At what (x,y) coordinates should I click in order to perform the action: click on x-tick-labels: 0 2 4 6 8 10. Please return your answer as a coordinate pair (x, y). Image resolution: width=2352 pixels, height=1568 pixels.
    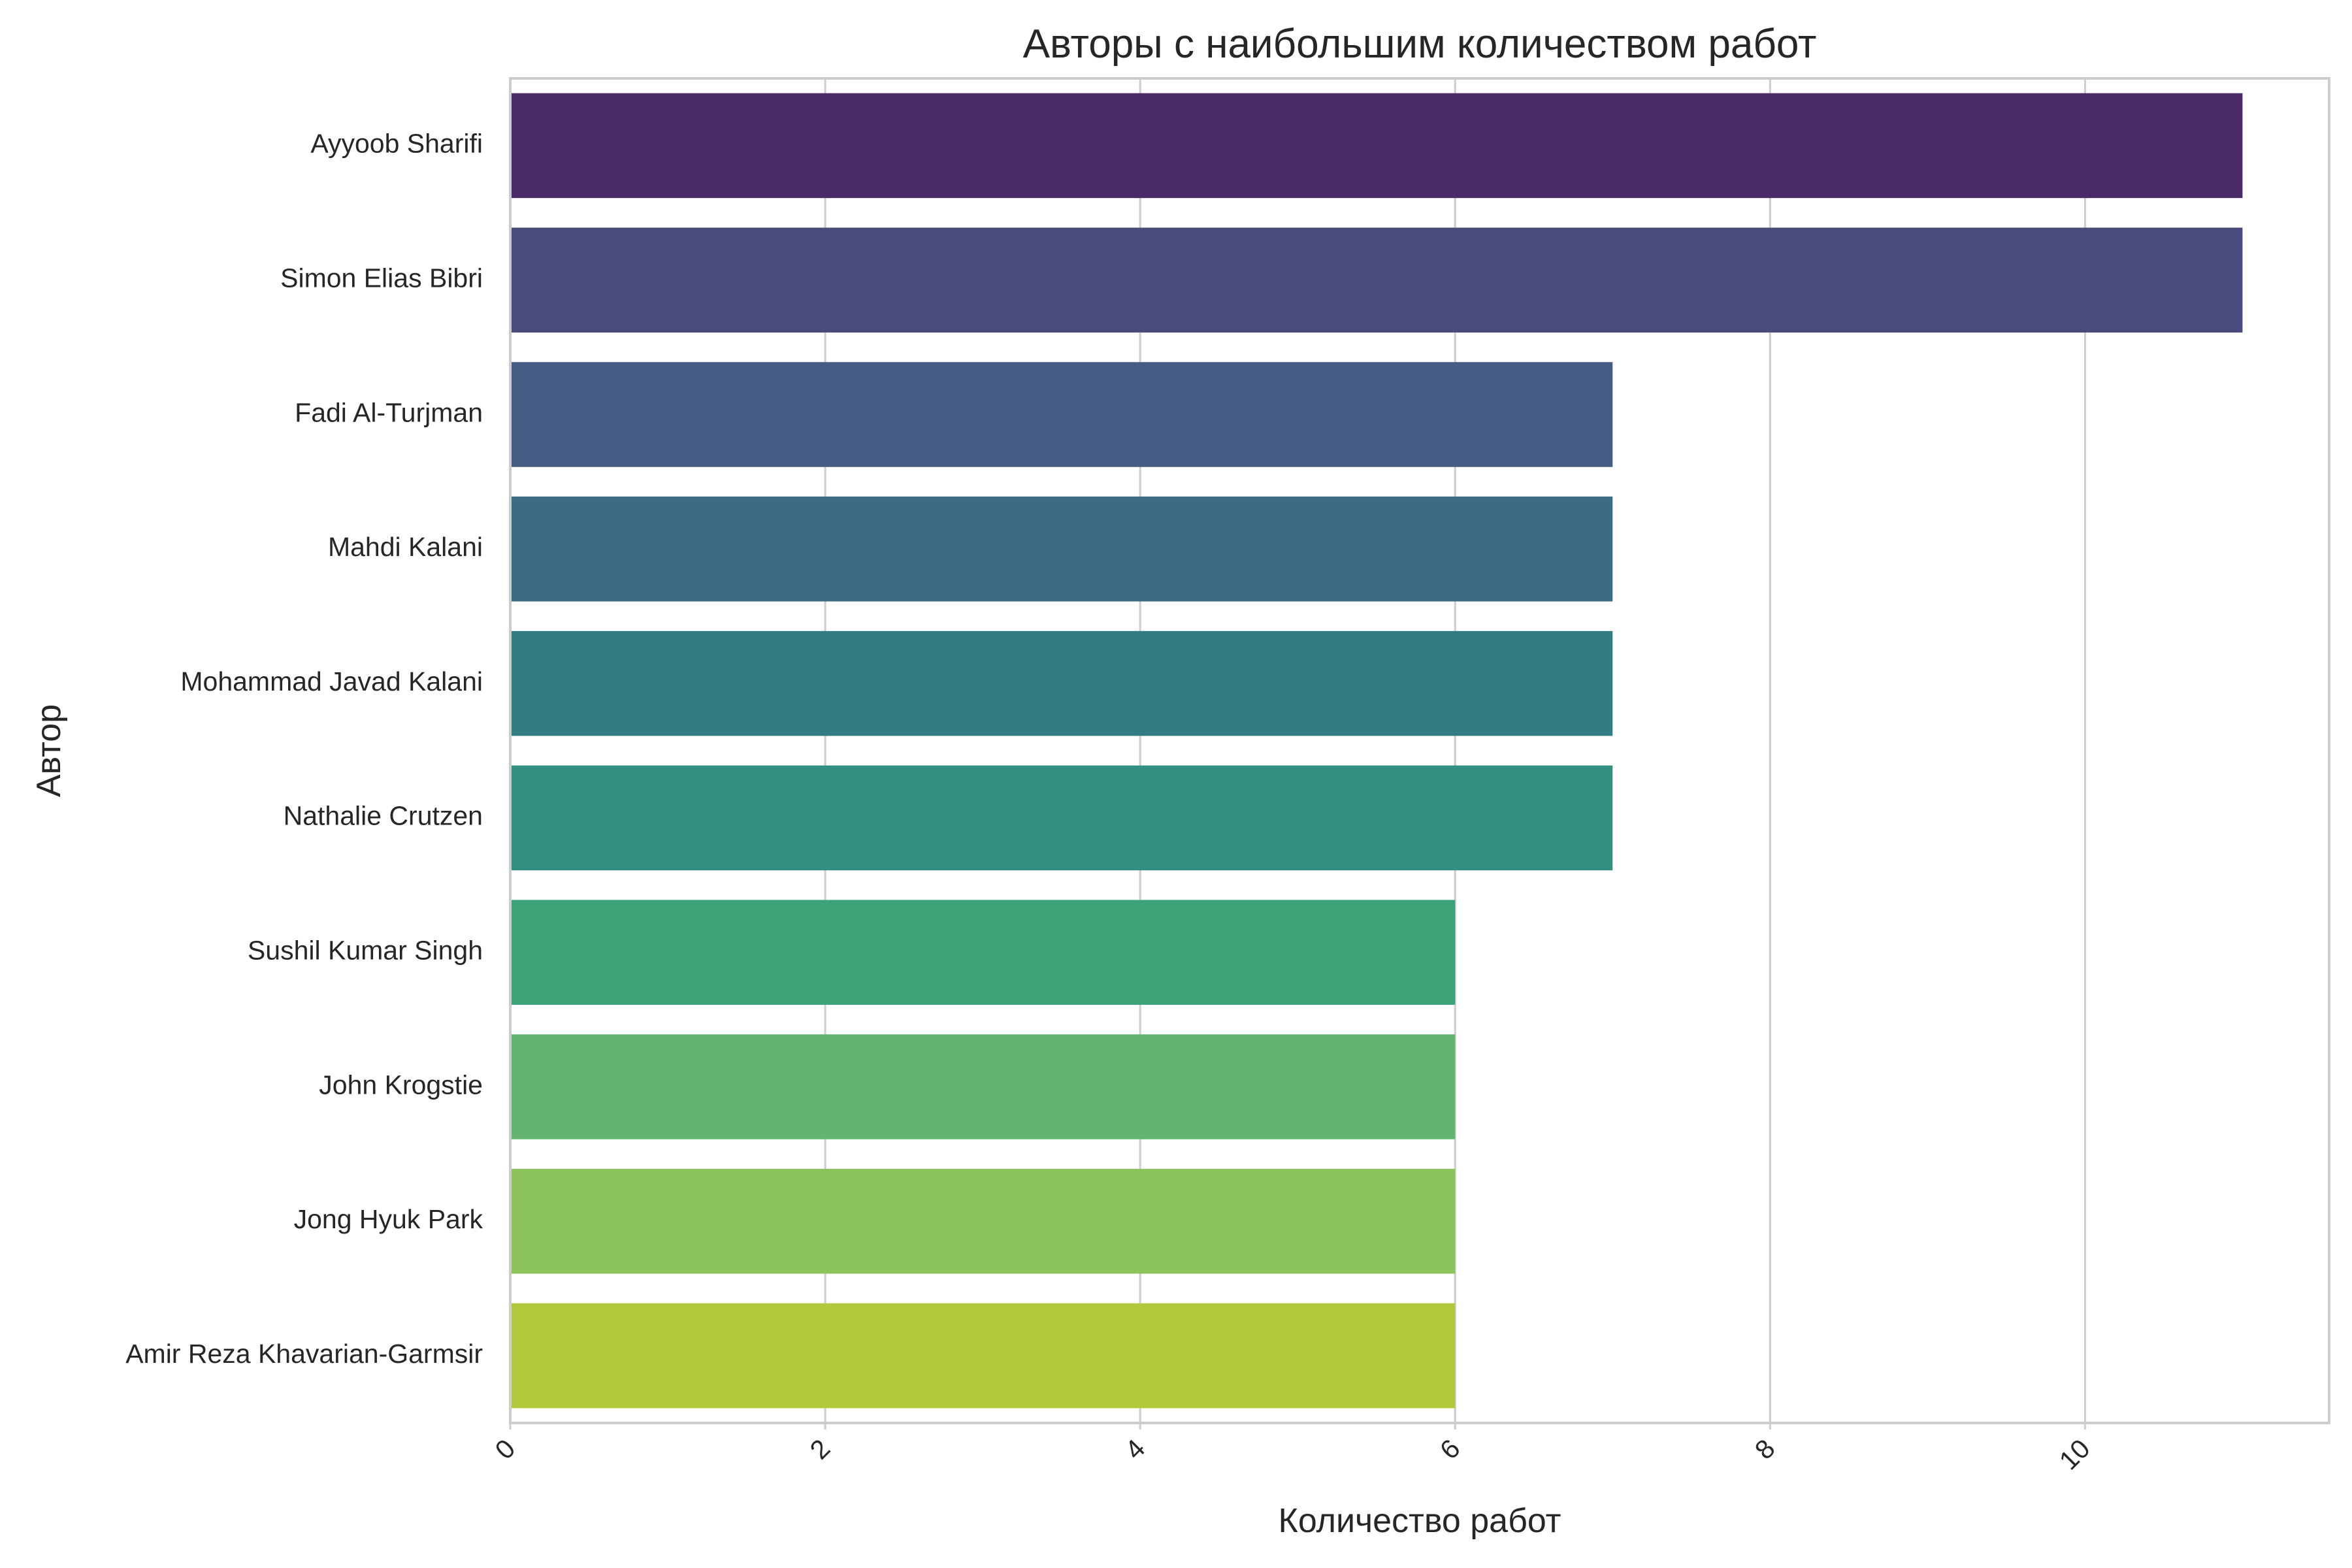
    Looking at the image, I should click on (1292, 1449).